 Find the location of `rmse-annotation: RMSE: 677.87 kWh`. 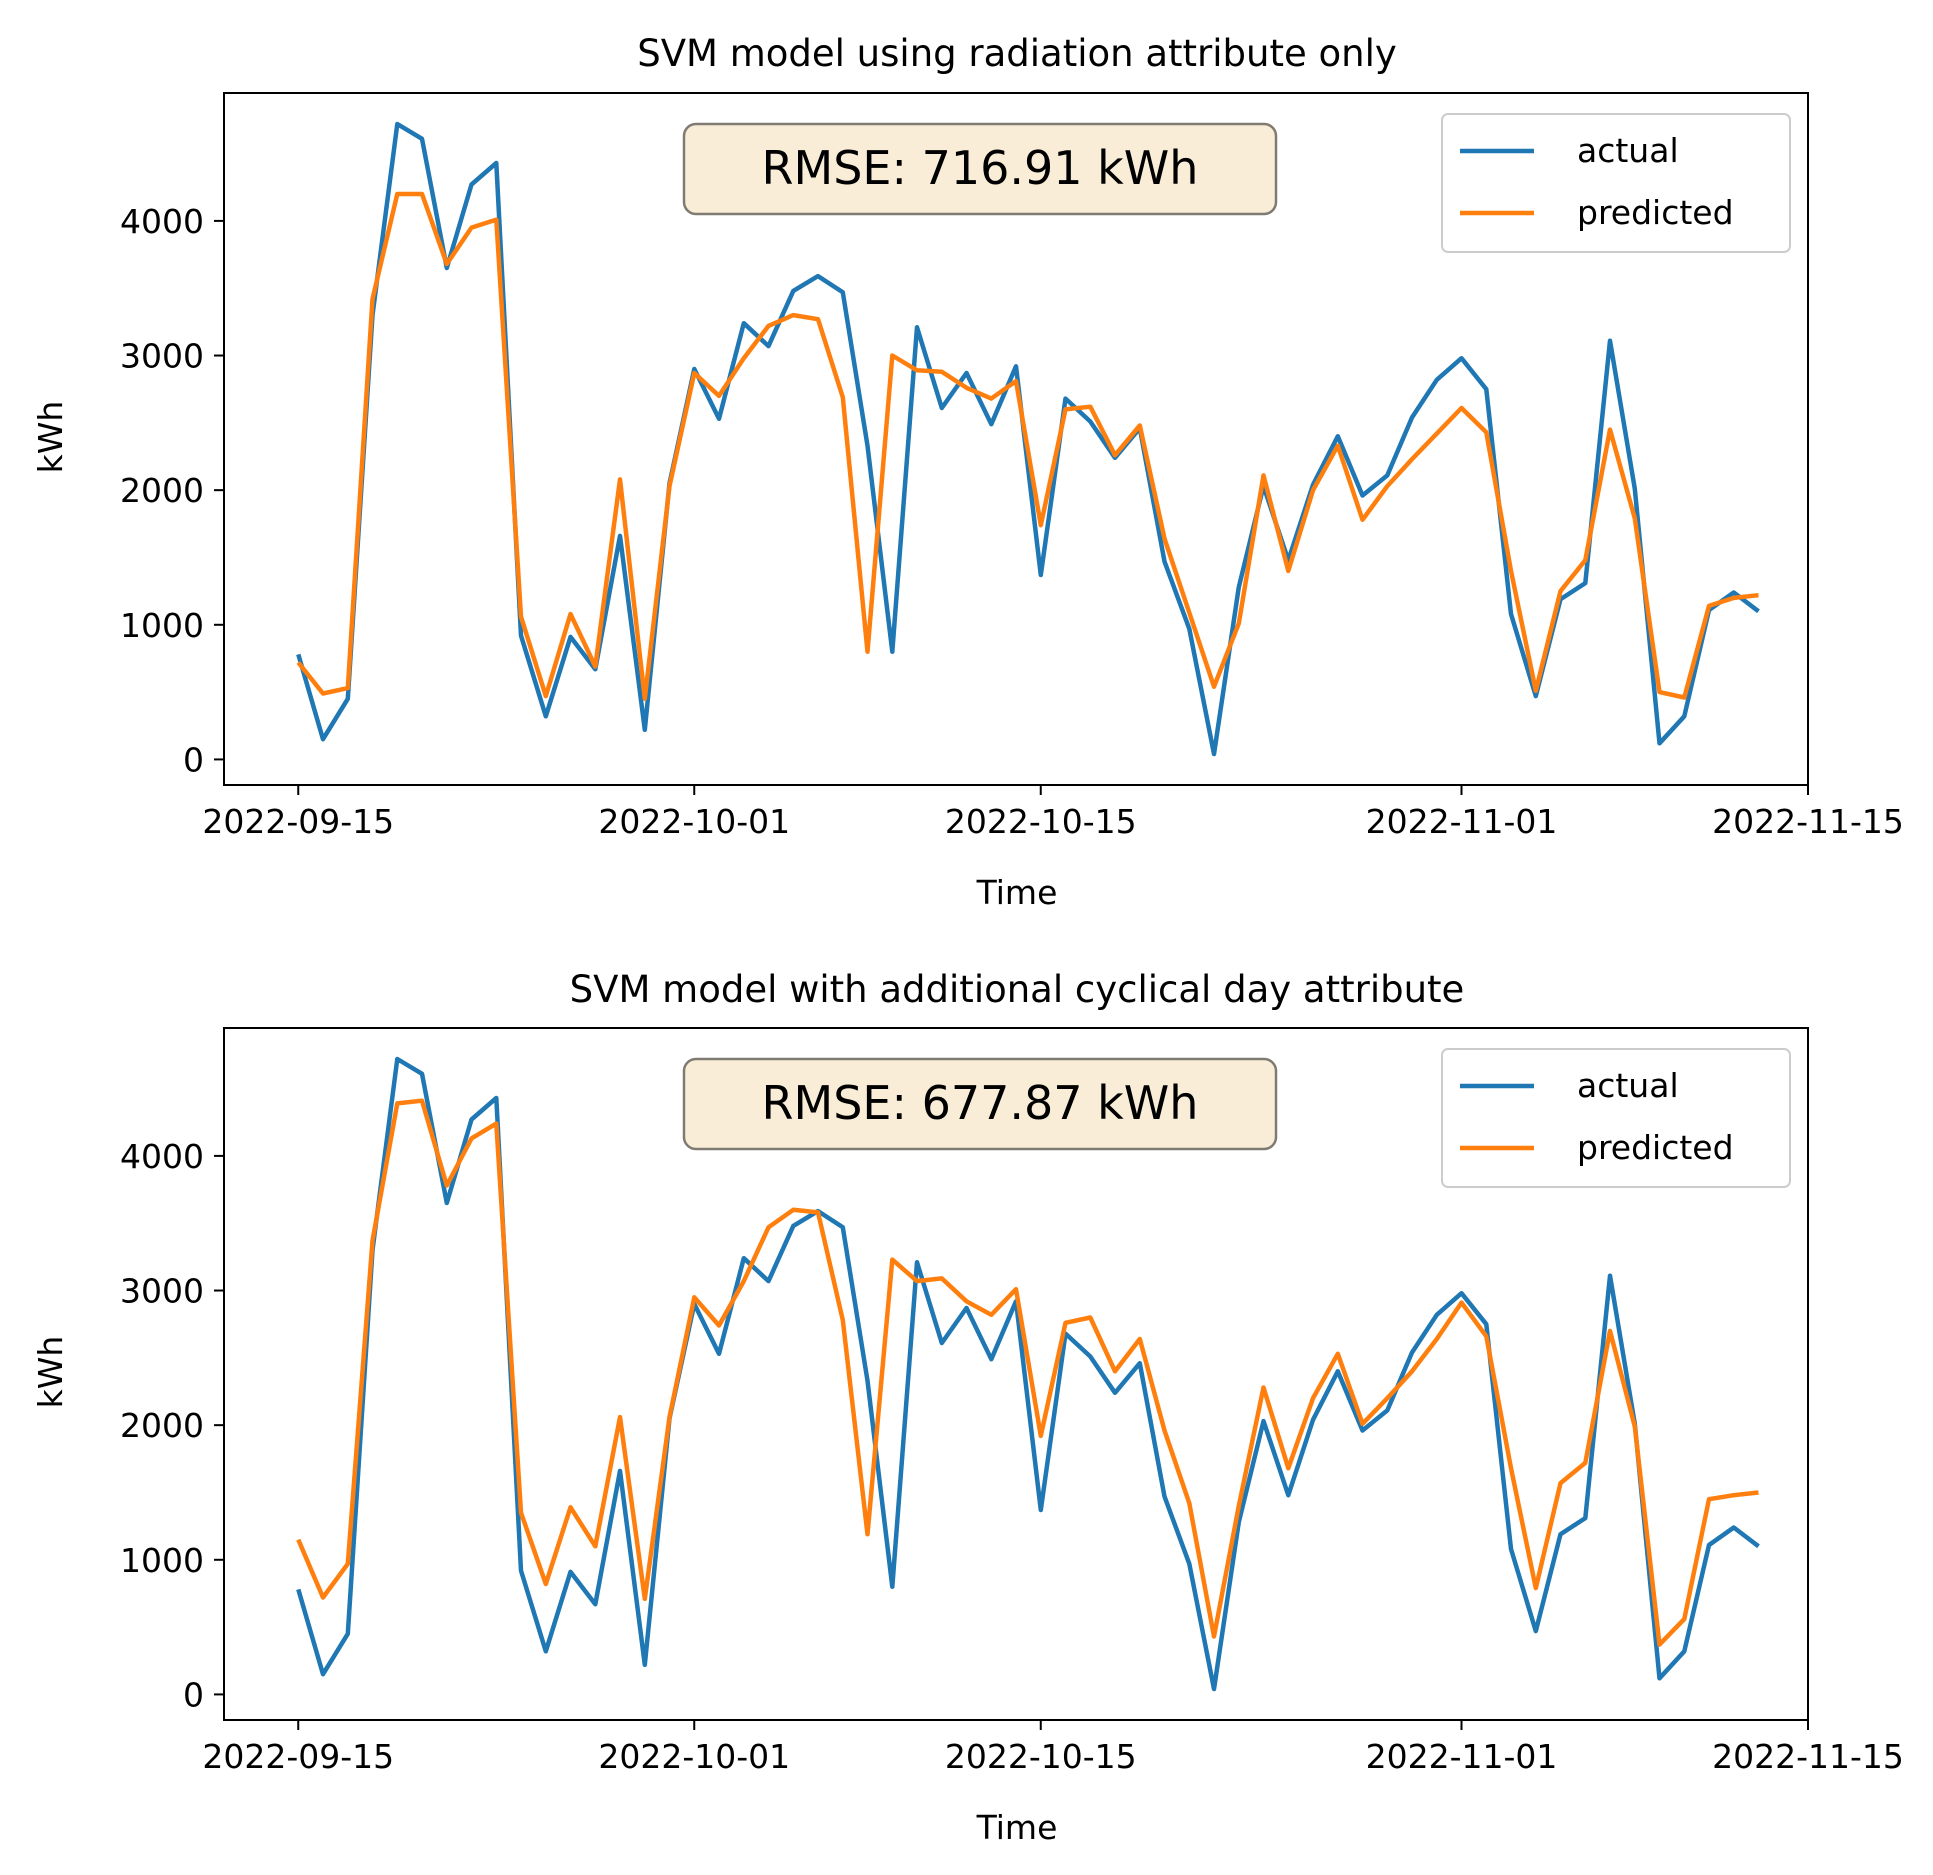

rmse-annotation: RMSE: 677.87 kWh is located at coordinates (980, 1104).